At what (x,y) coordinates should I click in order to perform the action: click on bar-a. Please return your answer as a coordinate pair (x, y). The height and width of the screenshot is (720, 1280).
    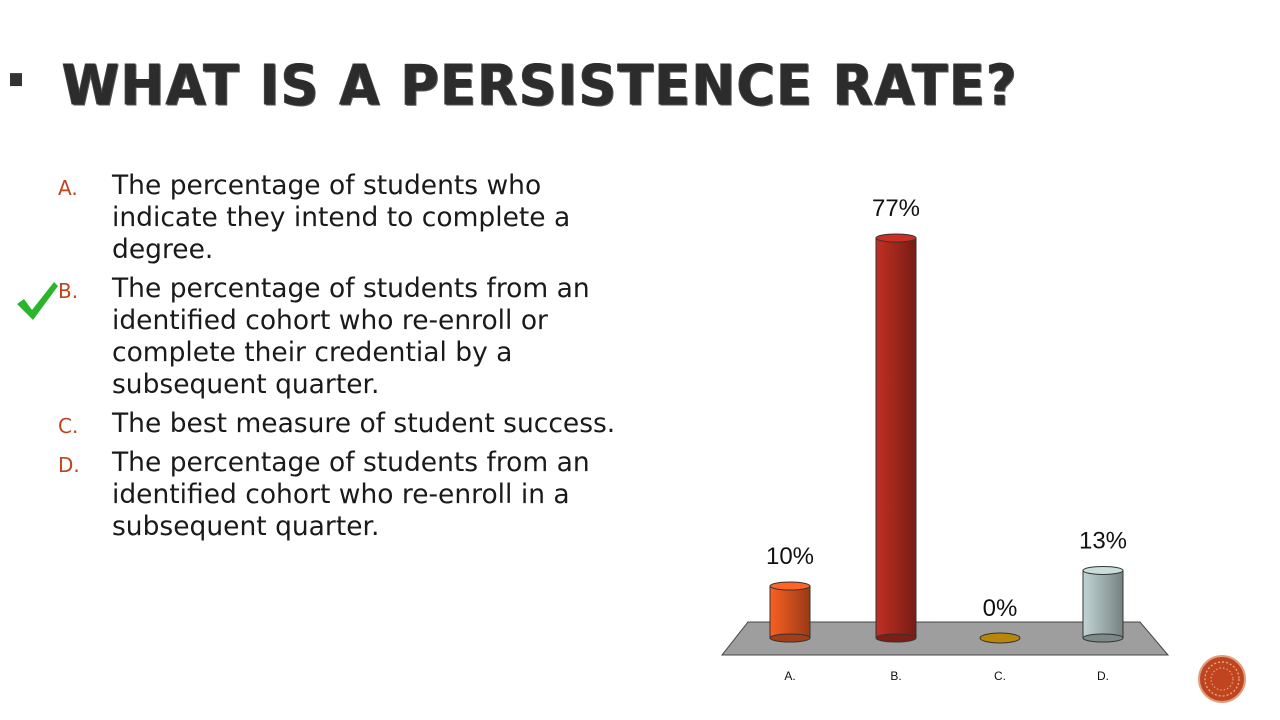
    Looking at the image, I should click on (790, 612).